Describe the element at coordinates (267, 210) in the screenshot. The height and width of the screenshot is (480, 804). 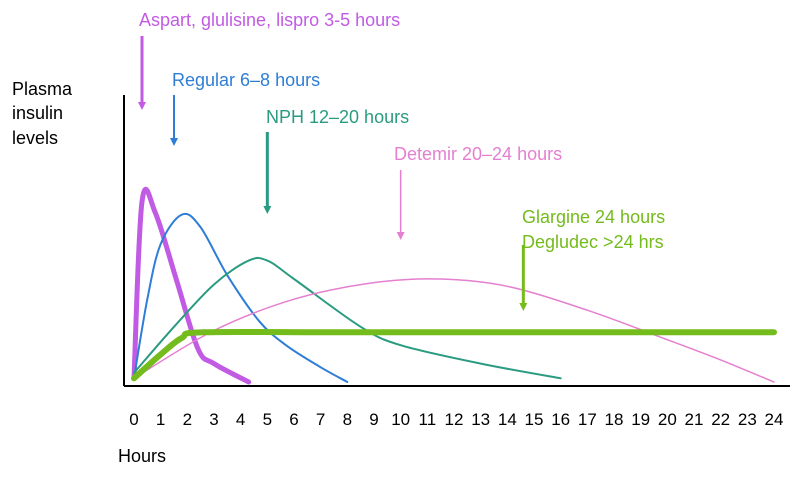
I see `arrowhead-nph` at that location.